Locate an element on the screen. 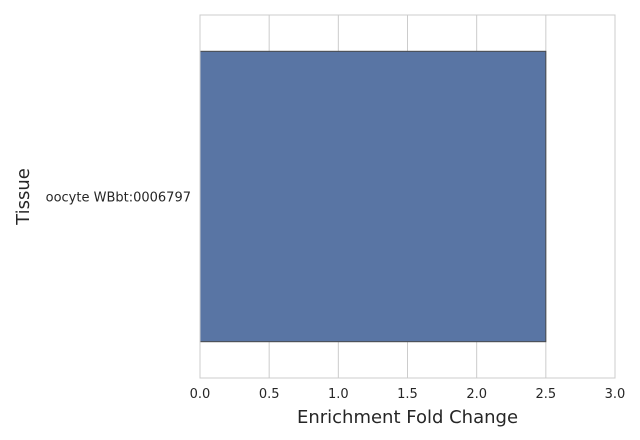 The image size is (640, 440). x-tick-label: 0.5 is located at coordinates (269, 394).